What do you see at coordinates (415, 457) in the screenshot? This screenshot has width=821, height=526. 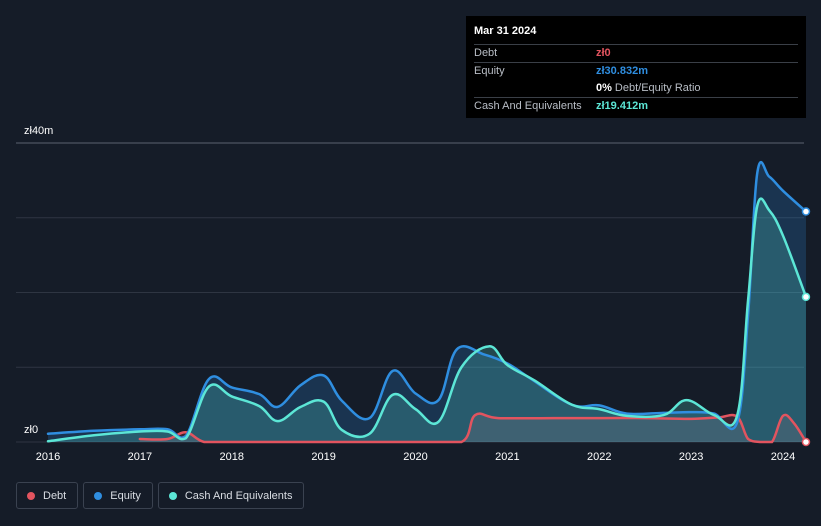 I see `x-tick-label: 2020` at bounding box center [415, 457].